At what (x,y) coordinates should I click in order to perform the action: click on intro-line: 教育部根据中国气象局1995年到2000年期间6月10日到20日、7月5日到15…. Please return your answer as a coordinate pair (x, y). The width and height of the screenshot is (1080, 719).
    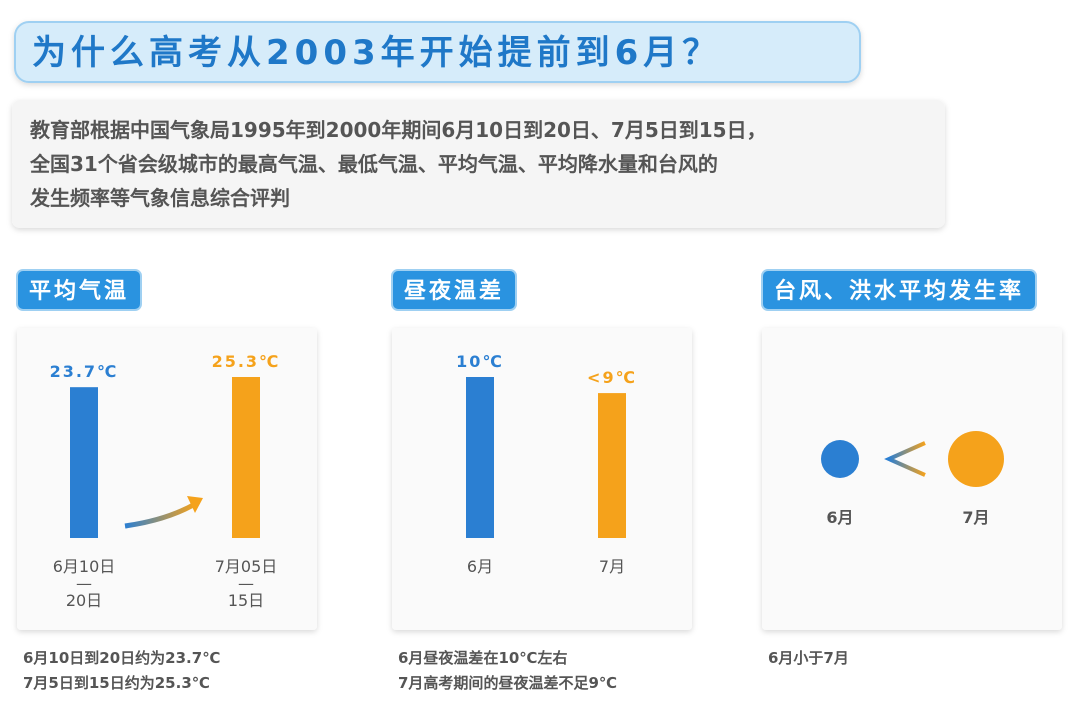
    Looking at the image, I should click on (398, 130).